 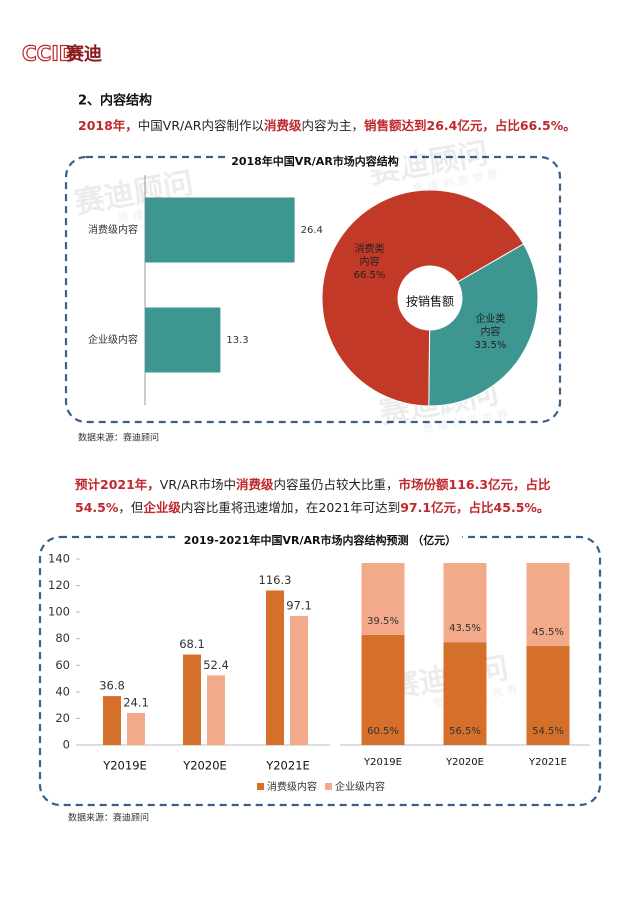 I want to click on value-label: 26.4, so click(x=312, y=230).